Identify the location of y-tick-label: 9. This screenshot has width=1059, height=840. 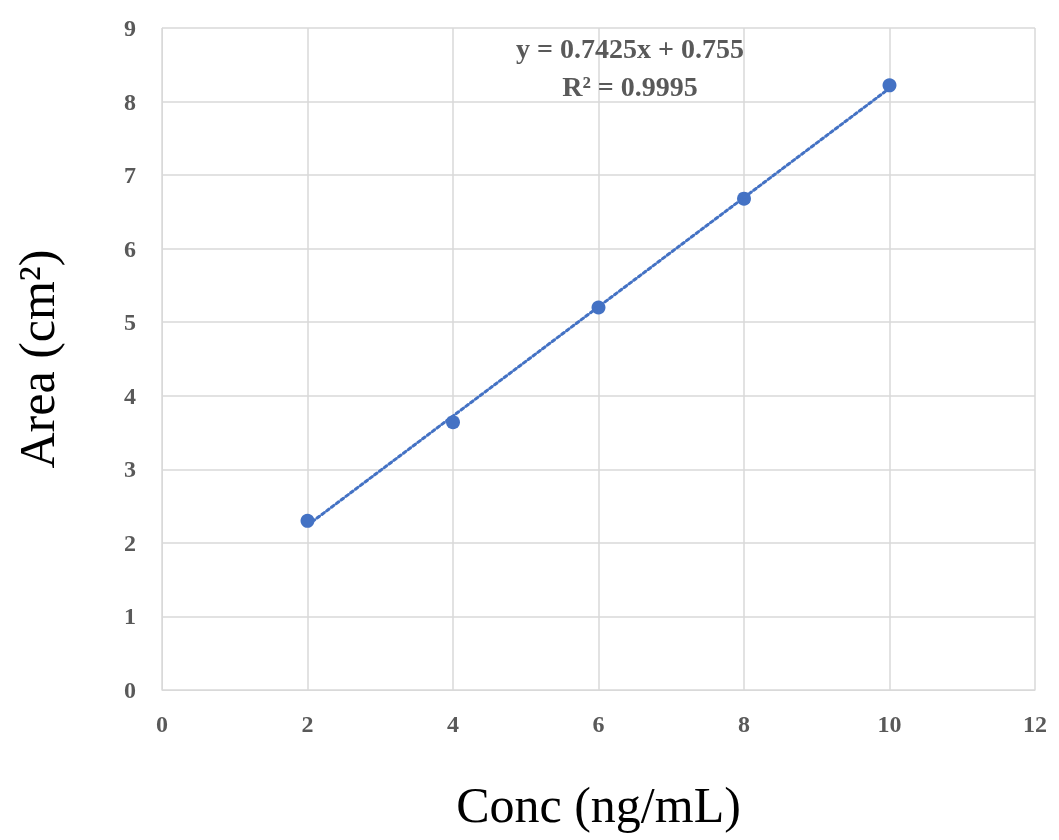
(130, 28).